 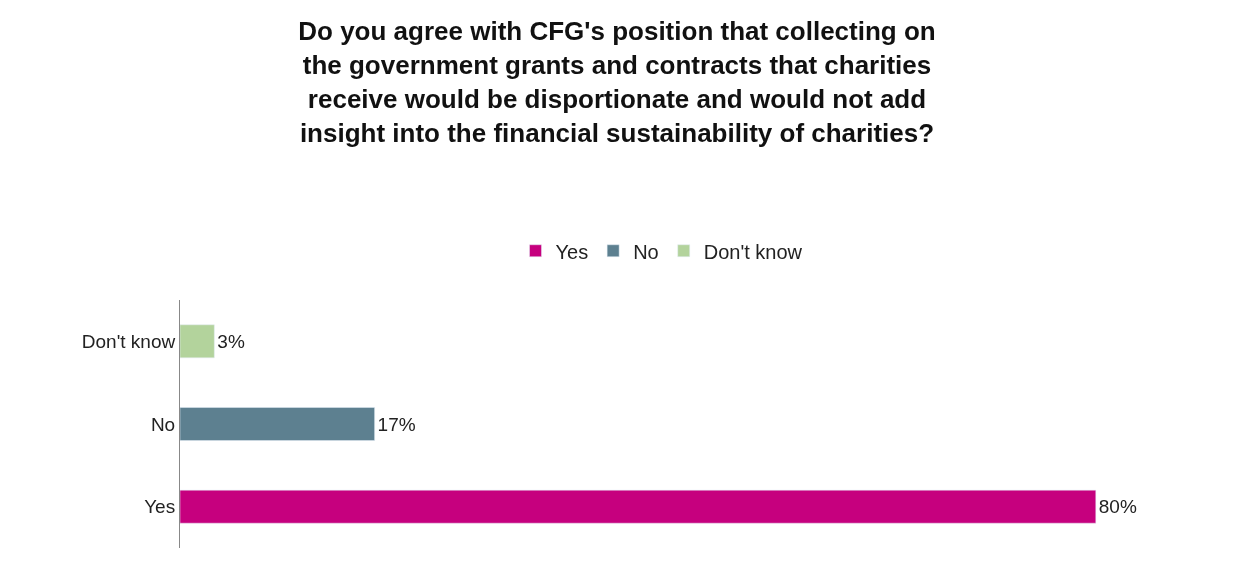 What do you see at coordinates (396, 424) in the screenshot?
I see `data-label: 17%` at bounding box center [396, 424].